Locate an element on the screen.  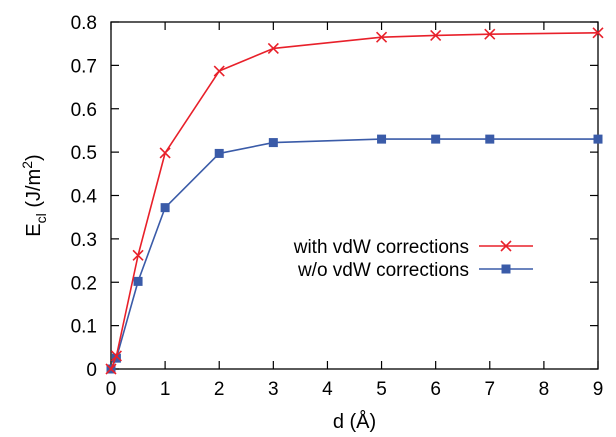
y-tick-label: 0.6 is located at coordinates (84, 110).